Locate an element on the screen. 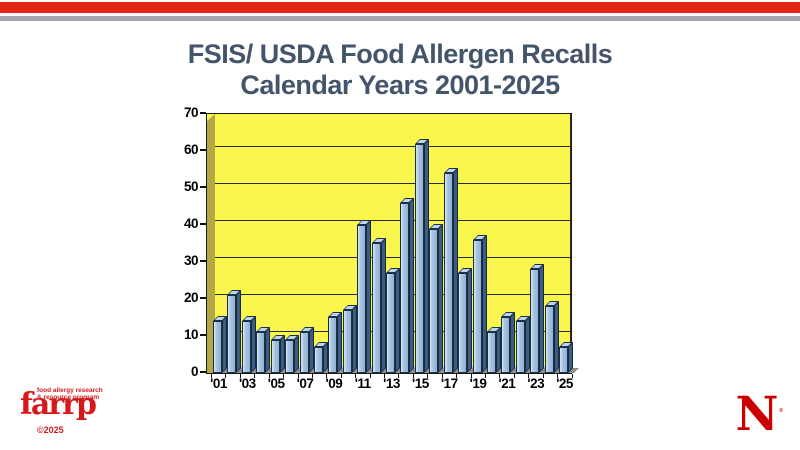 The height and width of the screenshot is (450, 800). slide-title-line2: Calendar Years 2001-2025 is located at coordinates (400, 85).